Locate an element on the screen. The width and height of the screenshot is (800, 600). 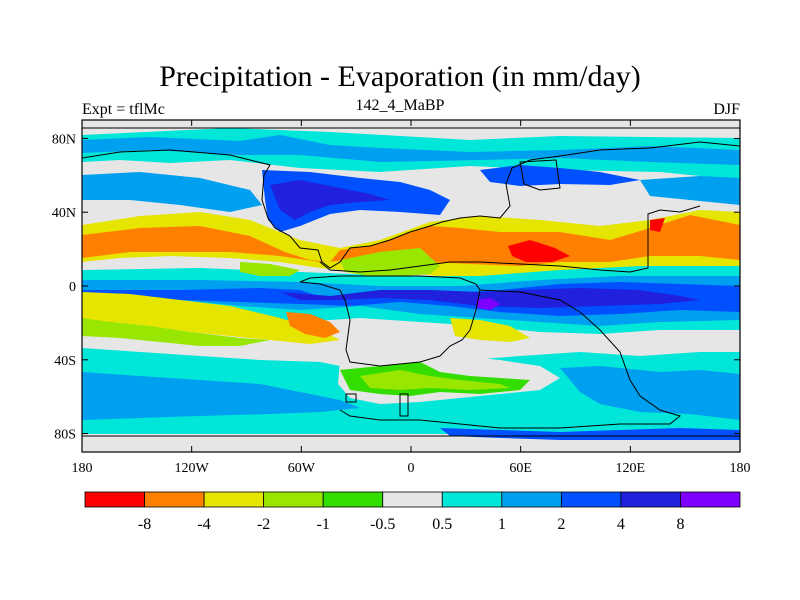
contour-spac-yellow is located at coordinates (211, 318).